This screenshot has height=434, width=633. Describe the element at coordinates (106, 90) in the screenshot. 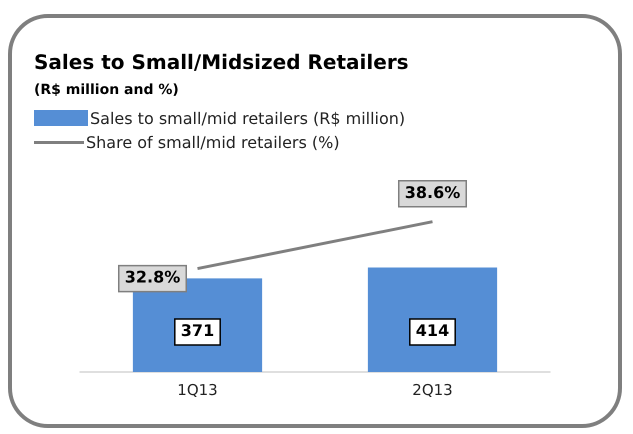

I see `chart-subtitle: (R$ million and %)` at that location.